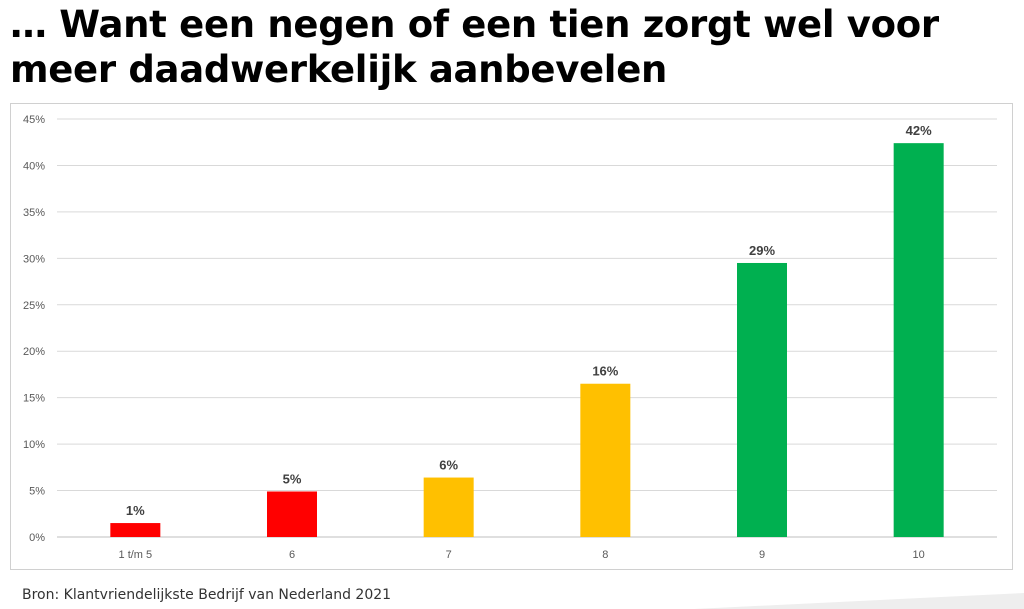  What do you see at coordinates (605, 371) in the screenshot?
I see `data-label: 16%` at bounding box center [605, 371].